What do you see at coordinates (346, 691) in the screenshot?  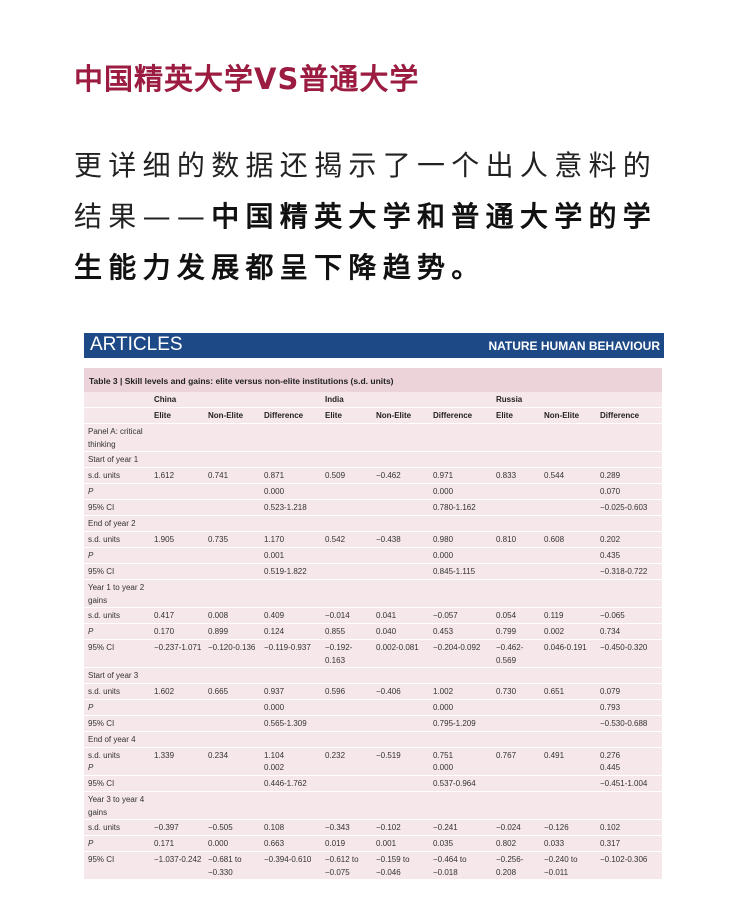 I see `table-cell: 0.596` at bounding box center [346, 691].